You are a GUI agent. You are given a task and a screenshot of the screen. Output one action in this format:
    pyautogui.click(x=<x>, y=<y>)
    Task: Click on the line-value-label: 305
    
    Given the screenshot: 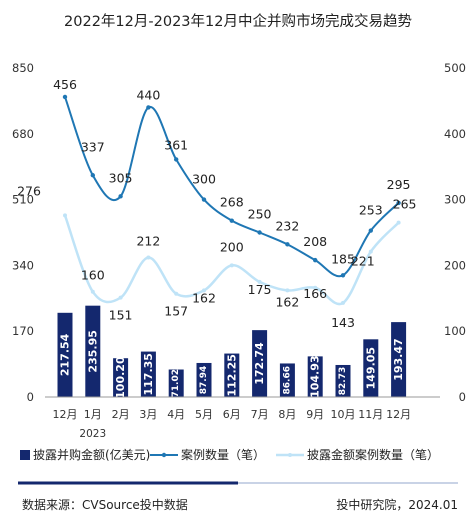 What is the action you would take?
    pyautogui.click(x=121, y=177)
    